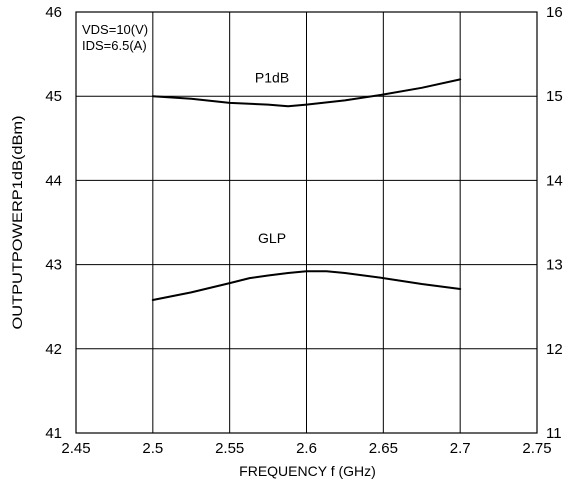 This screenshot has height=484, width=581. What do you see at coordinates (536, 448) in the screenshot?
I see `x-tick-label: 2.75` at bounding box center [536, 448].